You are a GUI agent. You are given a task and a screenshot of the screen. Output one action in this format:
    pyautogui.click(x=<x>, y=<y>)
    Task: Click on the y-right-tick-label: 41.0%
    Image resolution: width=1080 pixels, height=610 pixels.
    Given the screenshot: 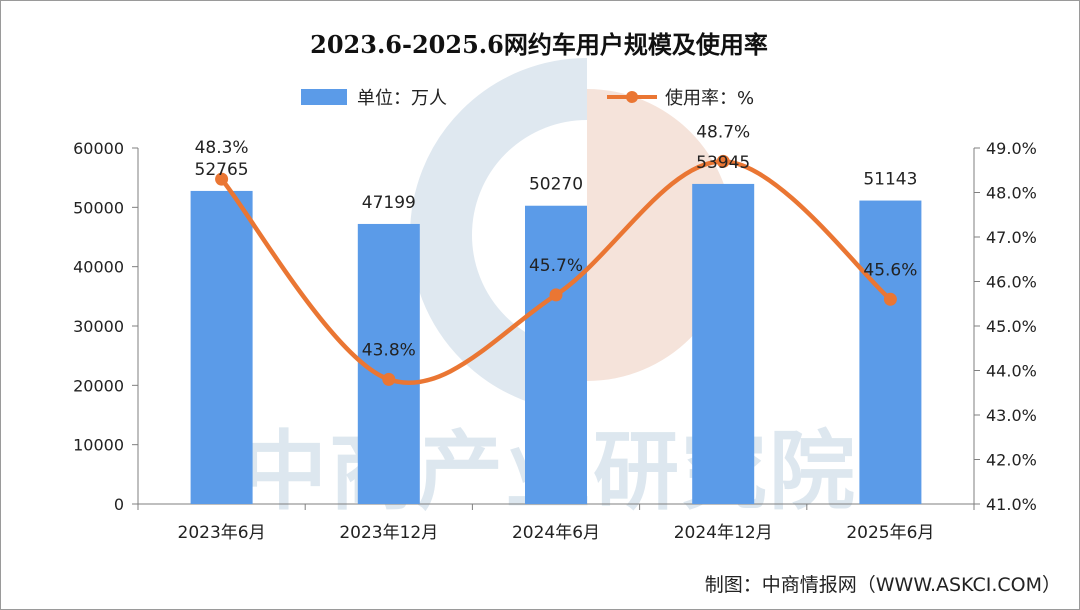 What is the action you would take?
    pyautogui.click(x=1011, y=504)
    